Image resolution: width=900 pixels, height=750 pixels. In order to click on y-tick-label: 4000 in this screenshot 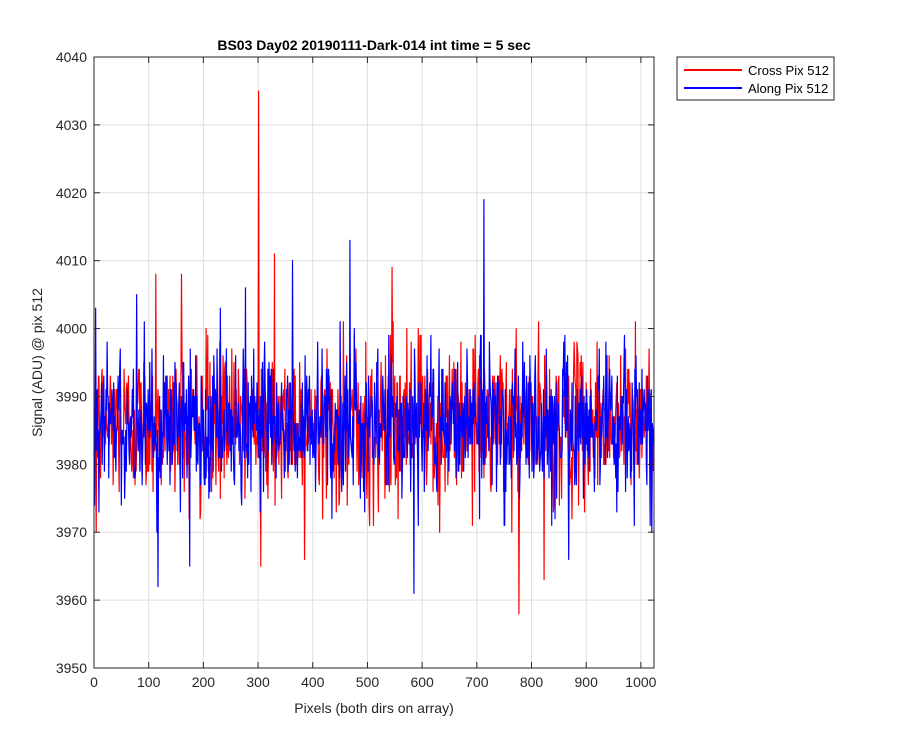, I will do `click(71, 329)`.